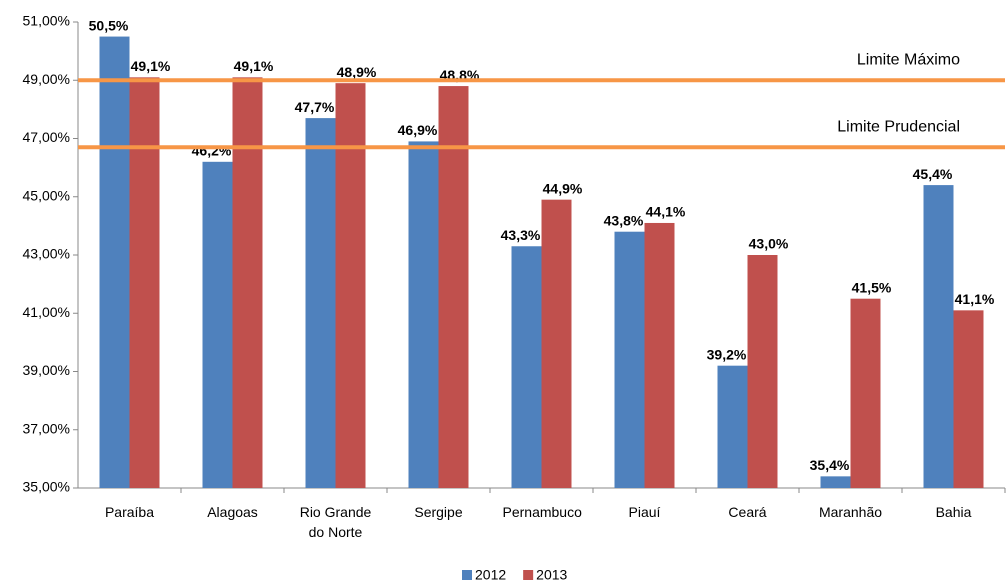 The image size is (1008, 584). Describe the element at coordinates (769, 244) in the screenshot. I see `value-label: 43,0%` at that location.